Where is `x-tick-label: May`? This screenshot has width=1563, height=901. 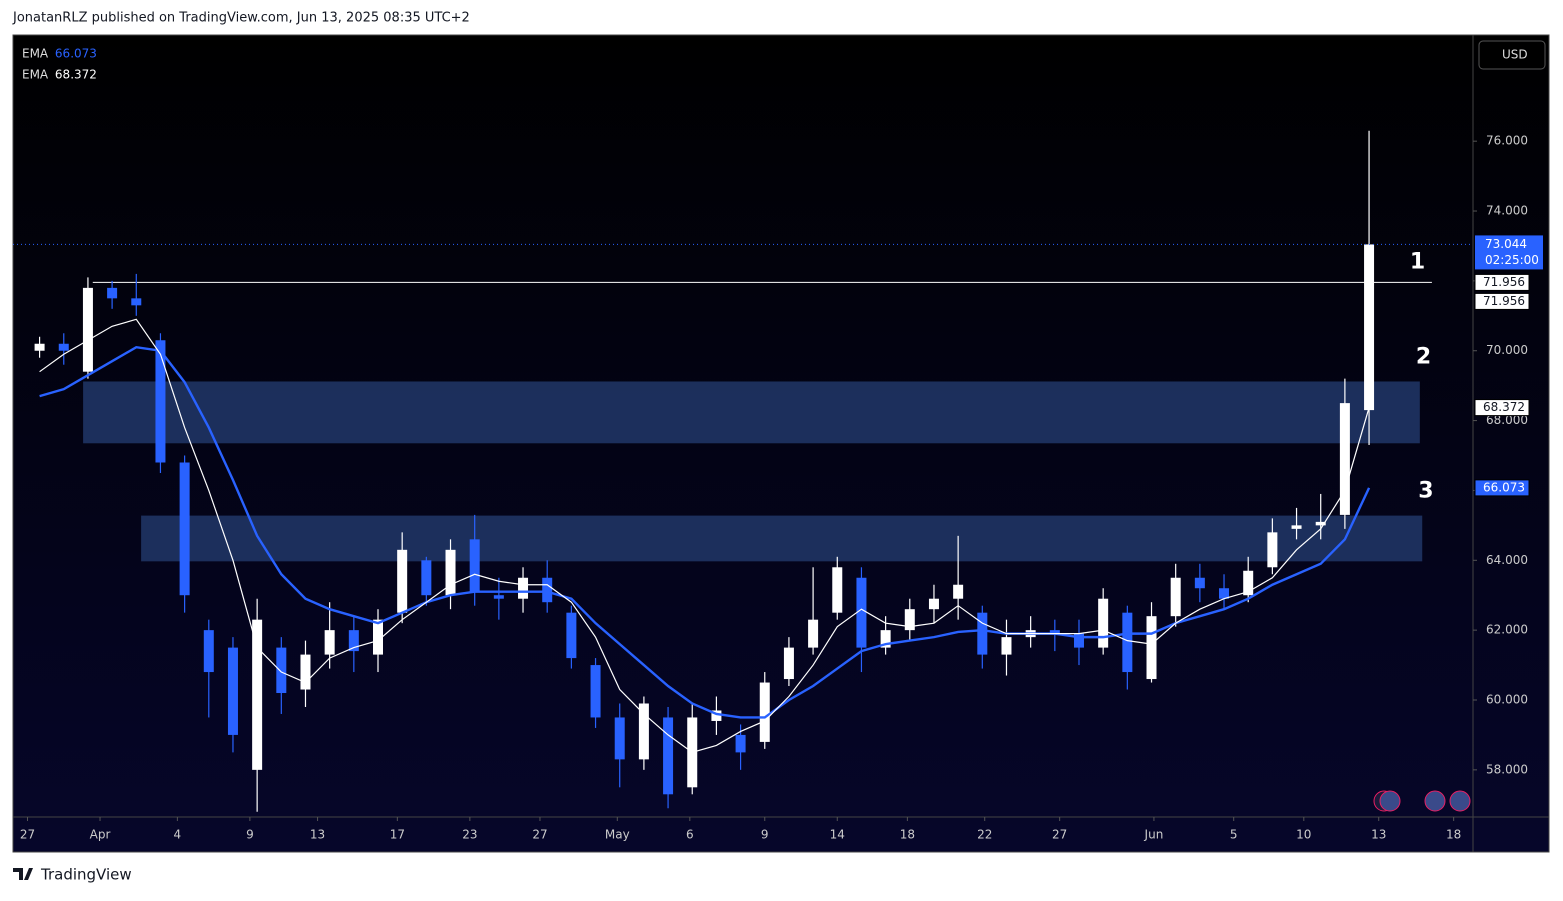 x-tick-label: May is located at coordinates (617, 835).